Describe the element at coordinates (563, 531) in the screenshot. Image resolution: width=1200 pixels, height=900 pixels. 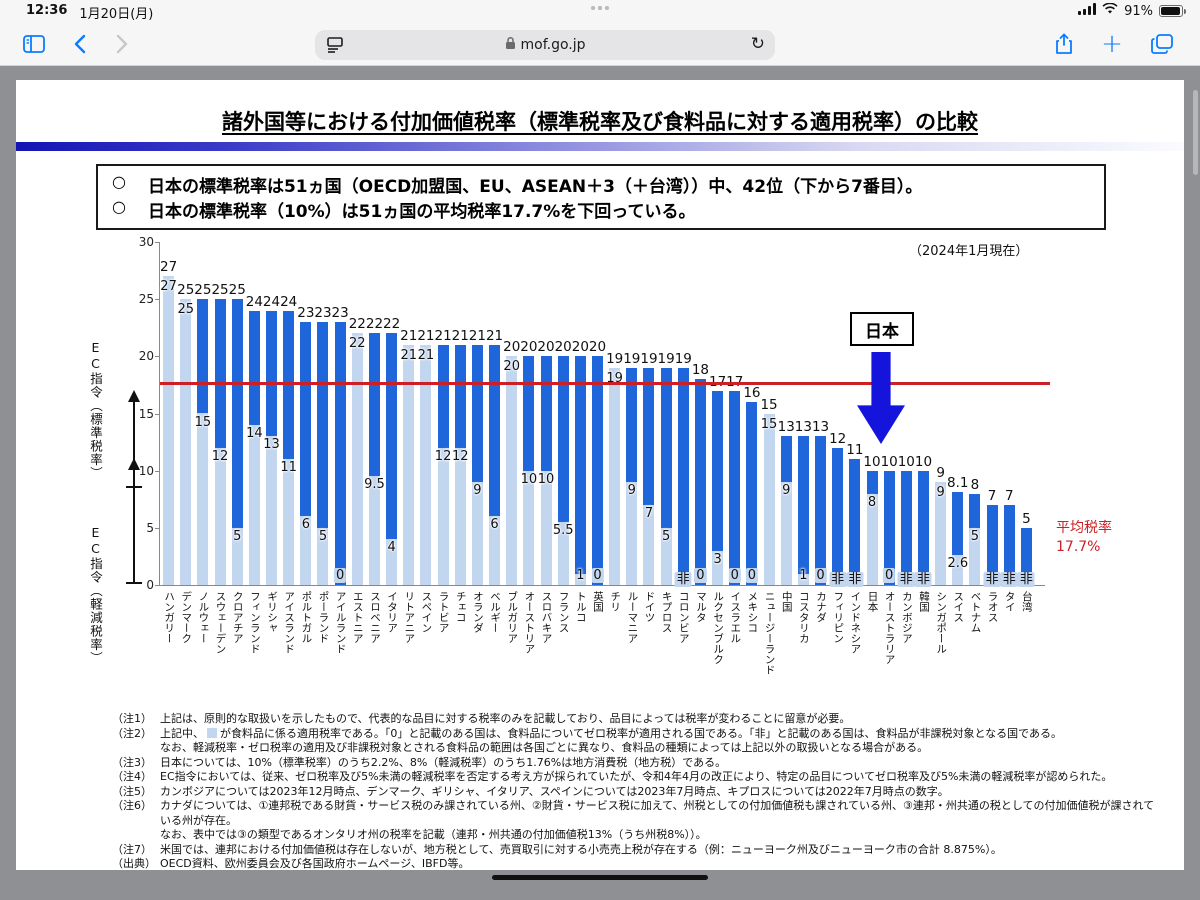
I see `food-label-フランス: 5.5` at that location.